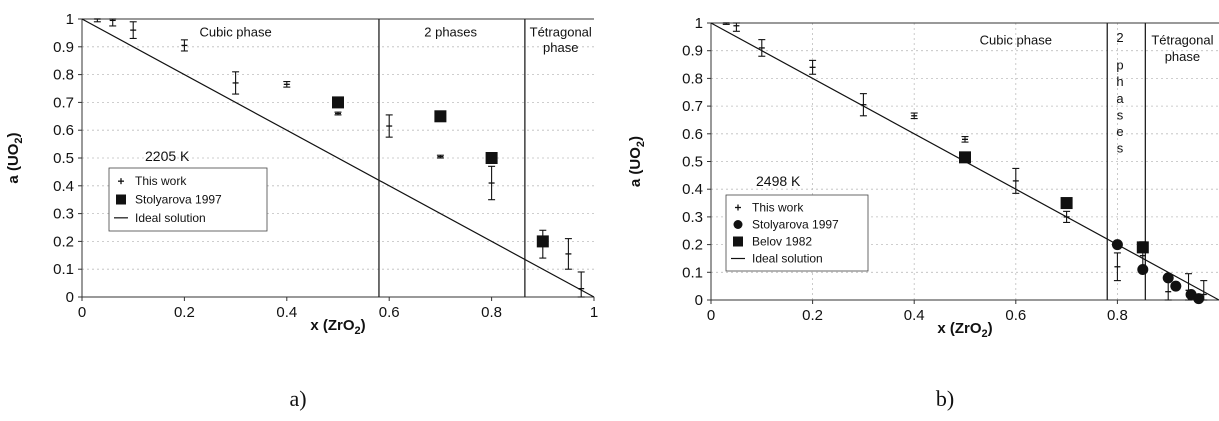 Image resolution: width=1219 pixels, height=421 pixels. What do you see at coordinates (594, 312) in the screenshot?
I see `x-tick-label: 1` at bounding box center [594, 312].